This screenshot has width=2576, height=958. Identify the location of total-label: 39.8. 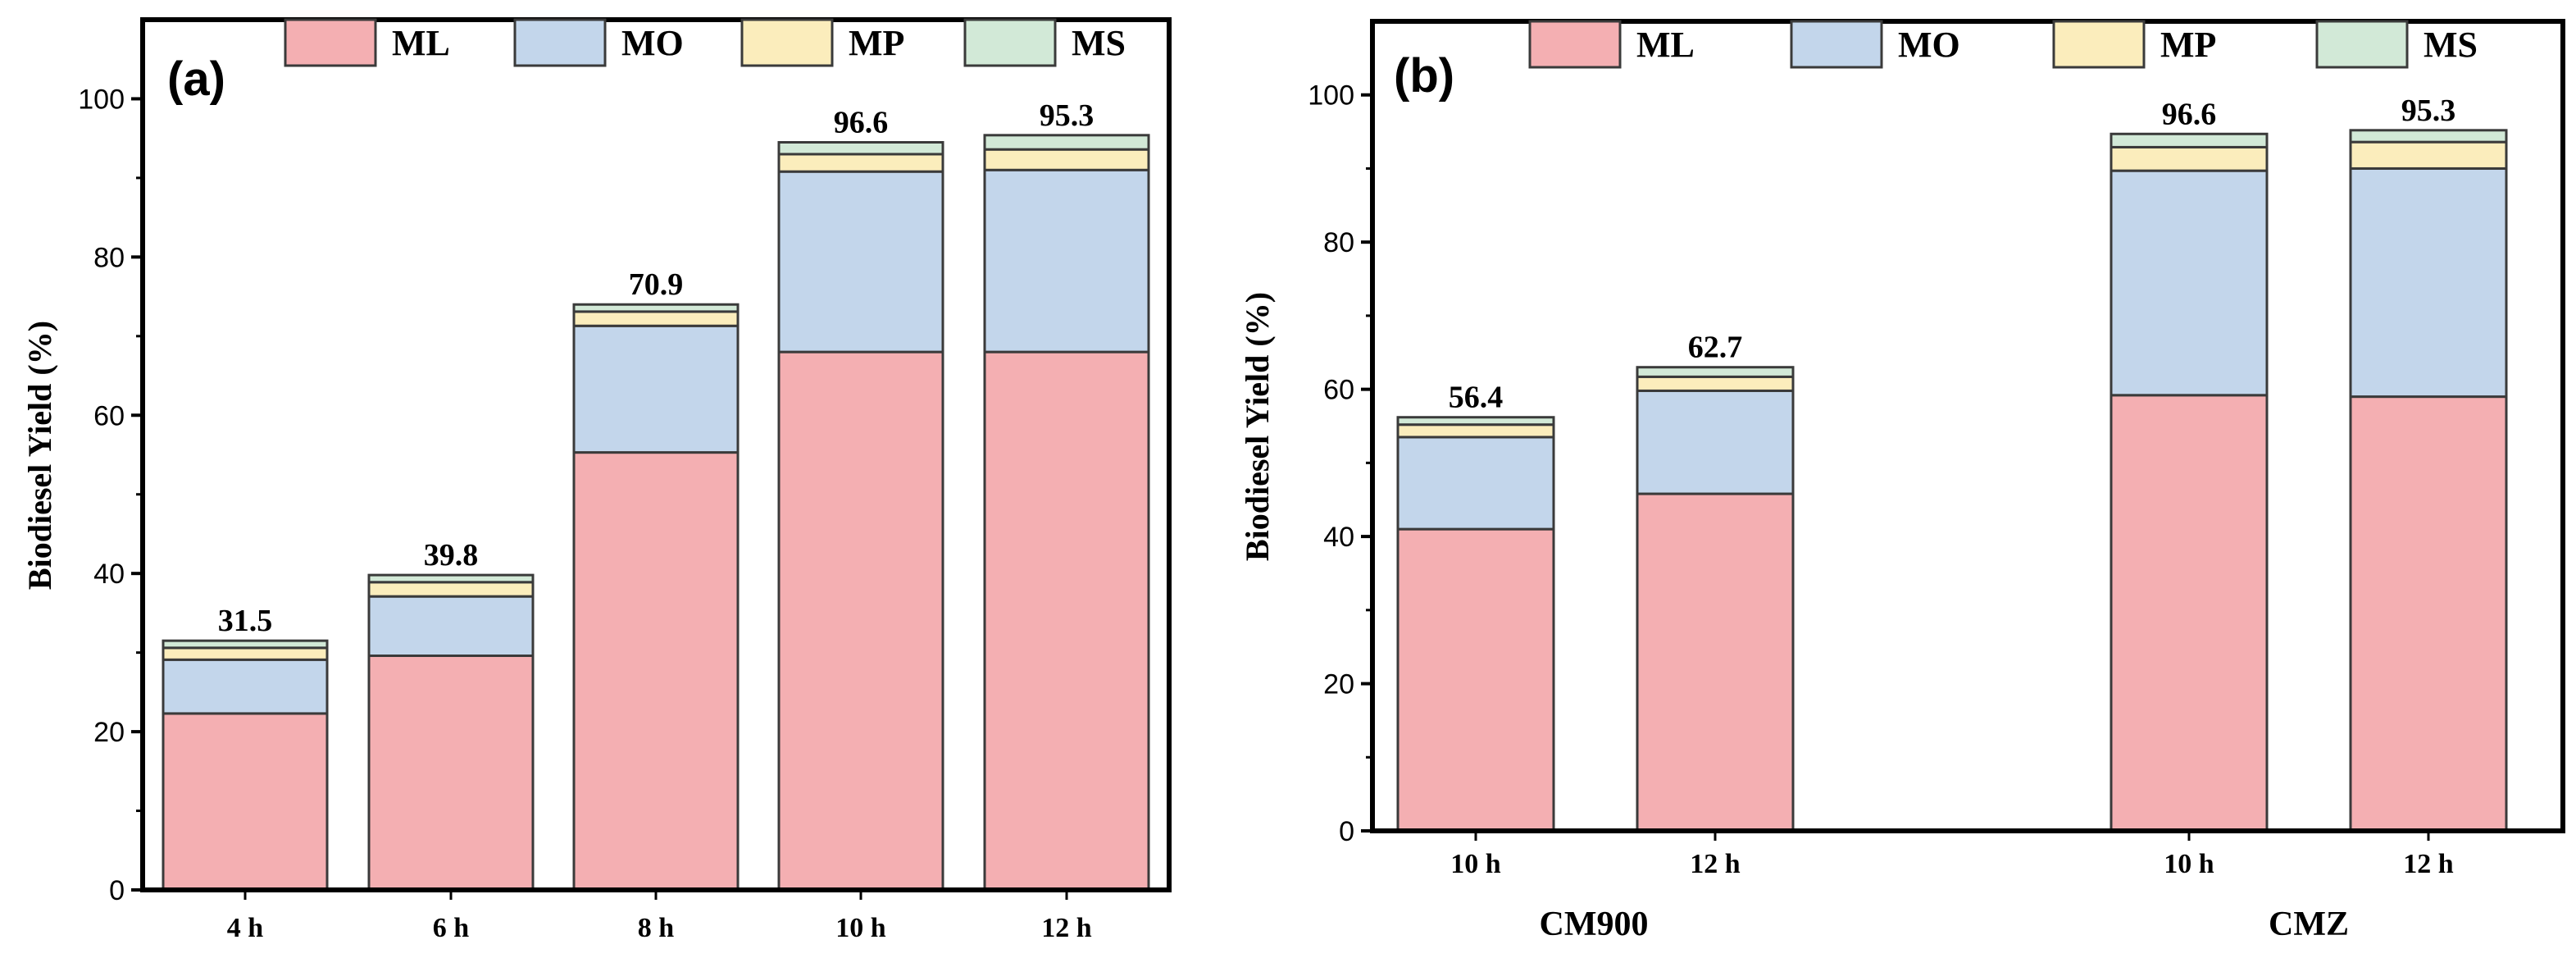
(452, 555).